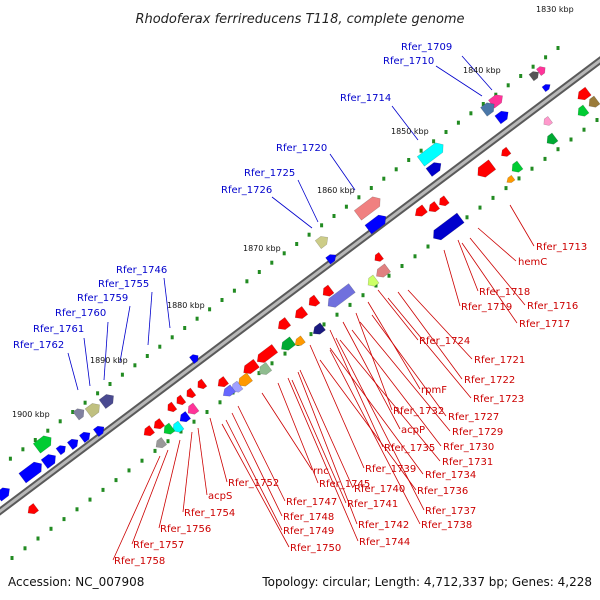  Describe the element at coordinates (336, 190) in the screenshot. I see `kbp-1860: 1860 kbp` at that location.